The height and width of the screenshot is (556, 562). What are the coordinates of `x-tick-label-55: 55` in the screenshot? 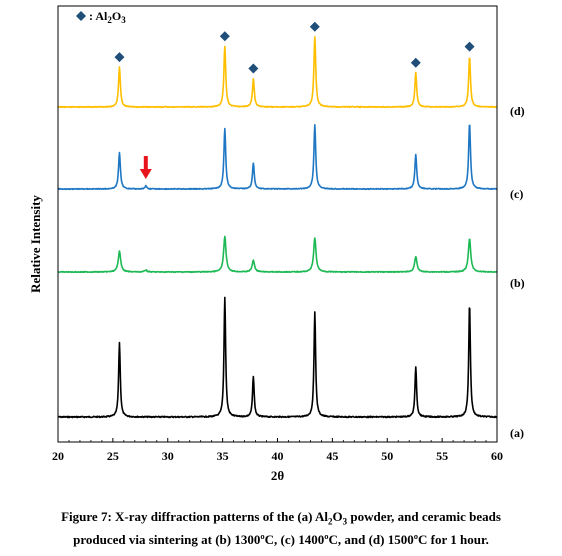 It's located at (442, 456).